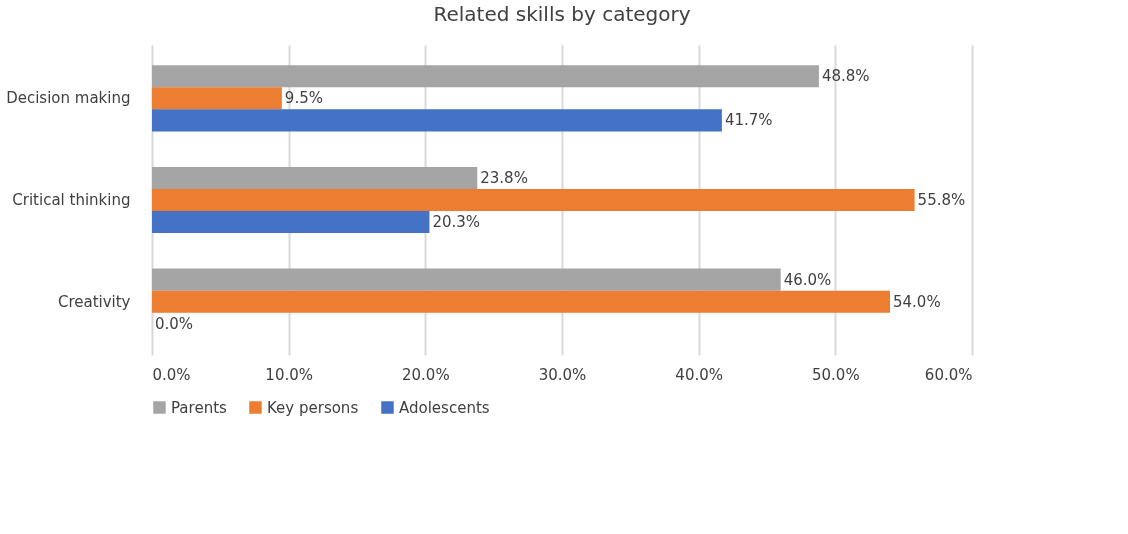 Image resolution: width=1128 pixels, height=534 pixels. Describe the element at coordinates (171, 374) in the screenshot. I see `x-tick-label: 0.0%` at that location.